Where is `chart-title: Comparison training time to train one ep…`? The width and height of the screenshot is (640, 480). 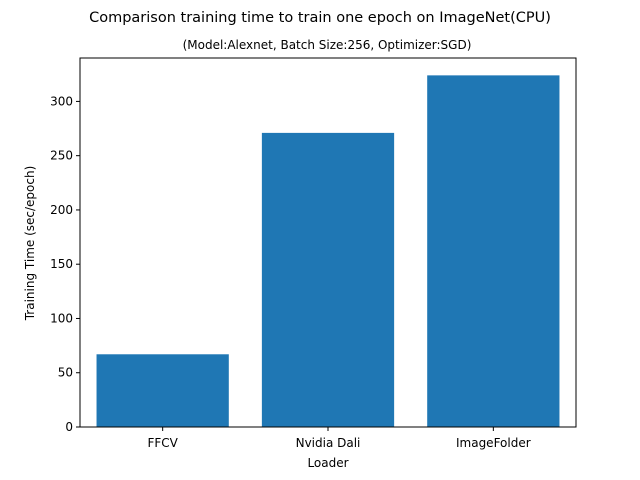
chart-title: Comparison training time to train one ep… is located at coordinates (320, 18).